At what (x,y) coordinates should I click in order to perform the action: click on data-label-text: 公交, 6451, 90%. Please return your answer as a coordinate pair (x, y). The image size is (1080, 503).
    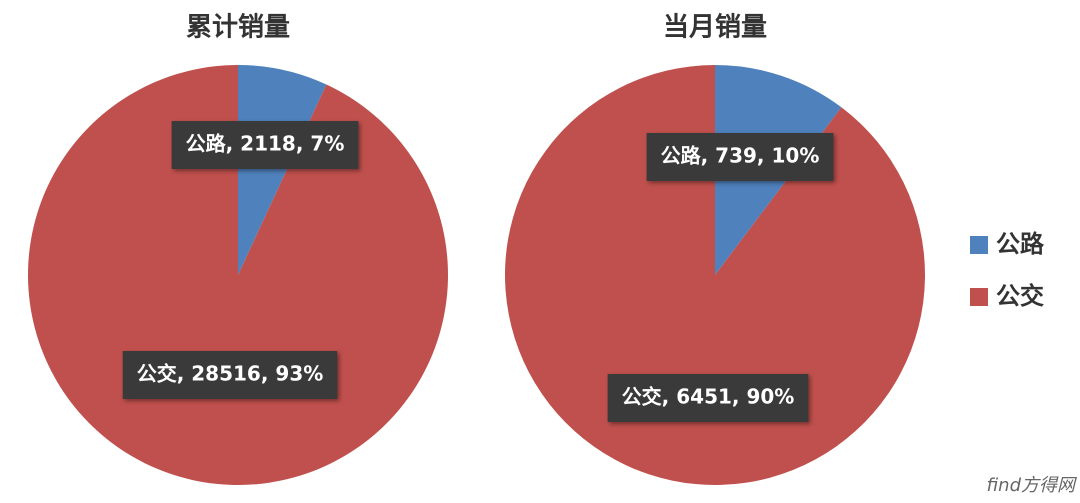
    Looking at the image, I should click on (708, 397).